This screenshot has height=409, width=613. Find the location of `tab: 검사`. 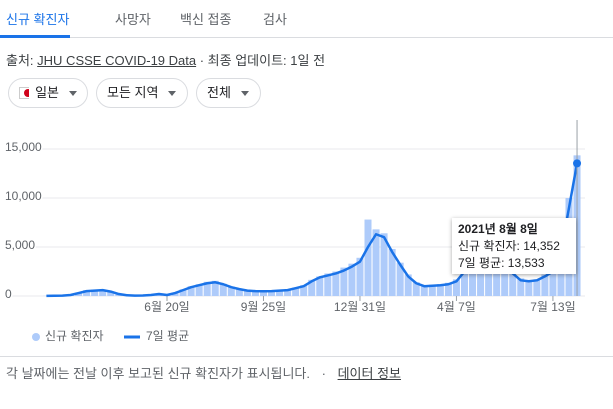

tab: 검사 is located at coordinates (275, 19).